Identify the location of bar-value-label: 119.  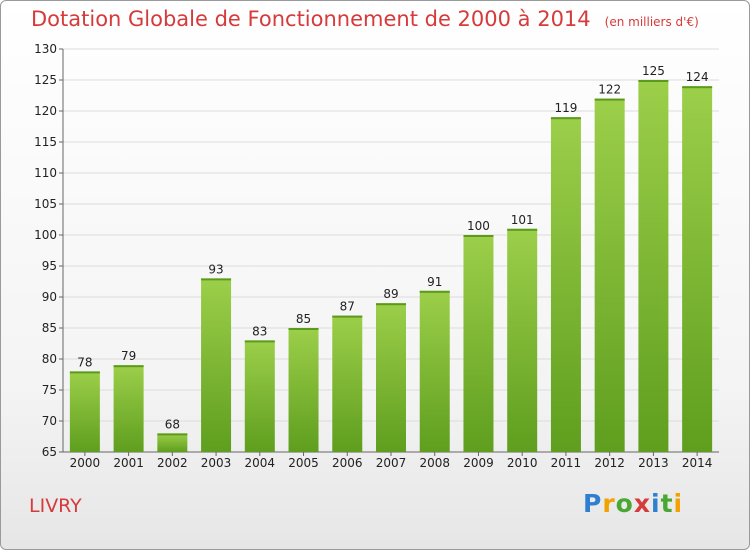
(565, 108).